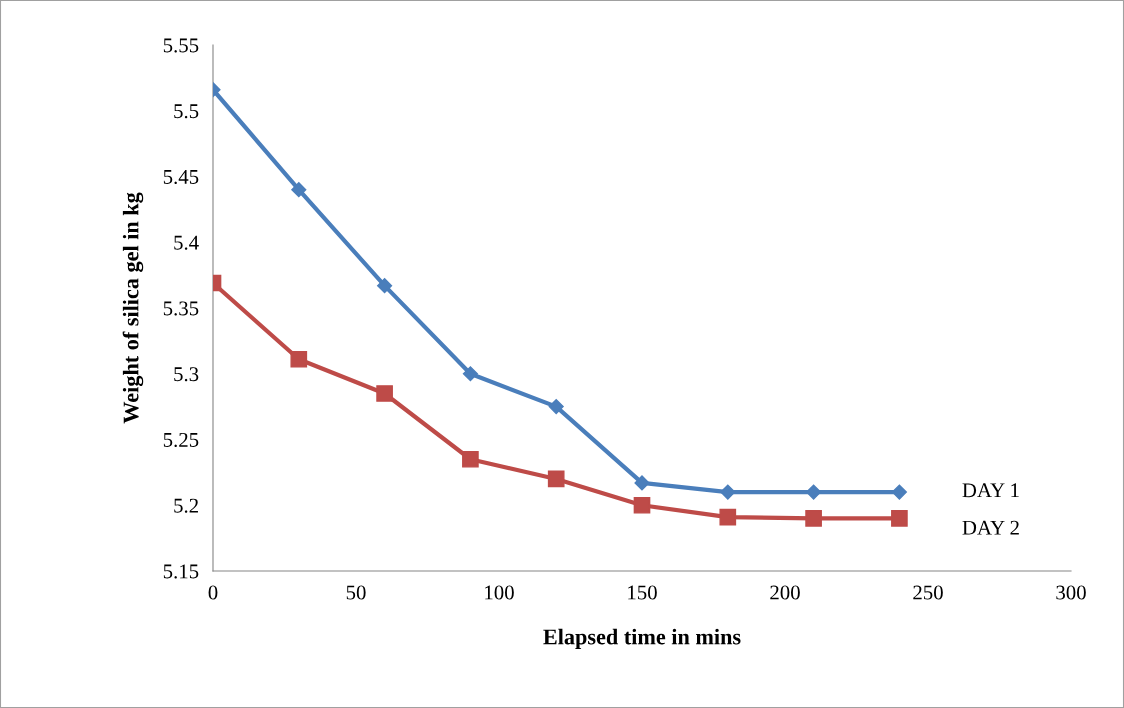 This screenshot has width=1124, height=708. What do you see at coordinates (642, 592) in the screenshot?
I see `x-tick-label: 150` at bounding box center [642, 592].